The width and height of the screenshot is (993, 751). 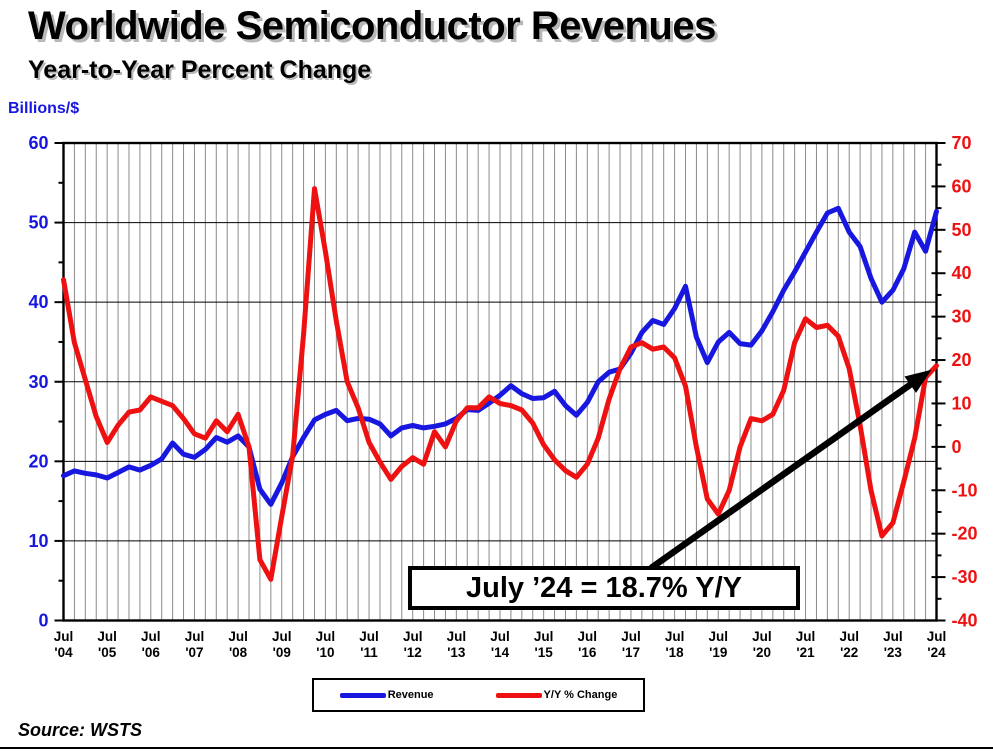 I want to click on x-axis-year-label: '16, so click(x=587, y=652).